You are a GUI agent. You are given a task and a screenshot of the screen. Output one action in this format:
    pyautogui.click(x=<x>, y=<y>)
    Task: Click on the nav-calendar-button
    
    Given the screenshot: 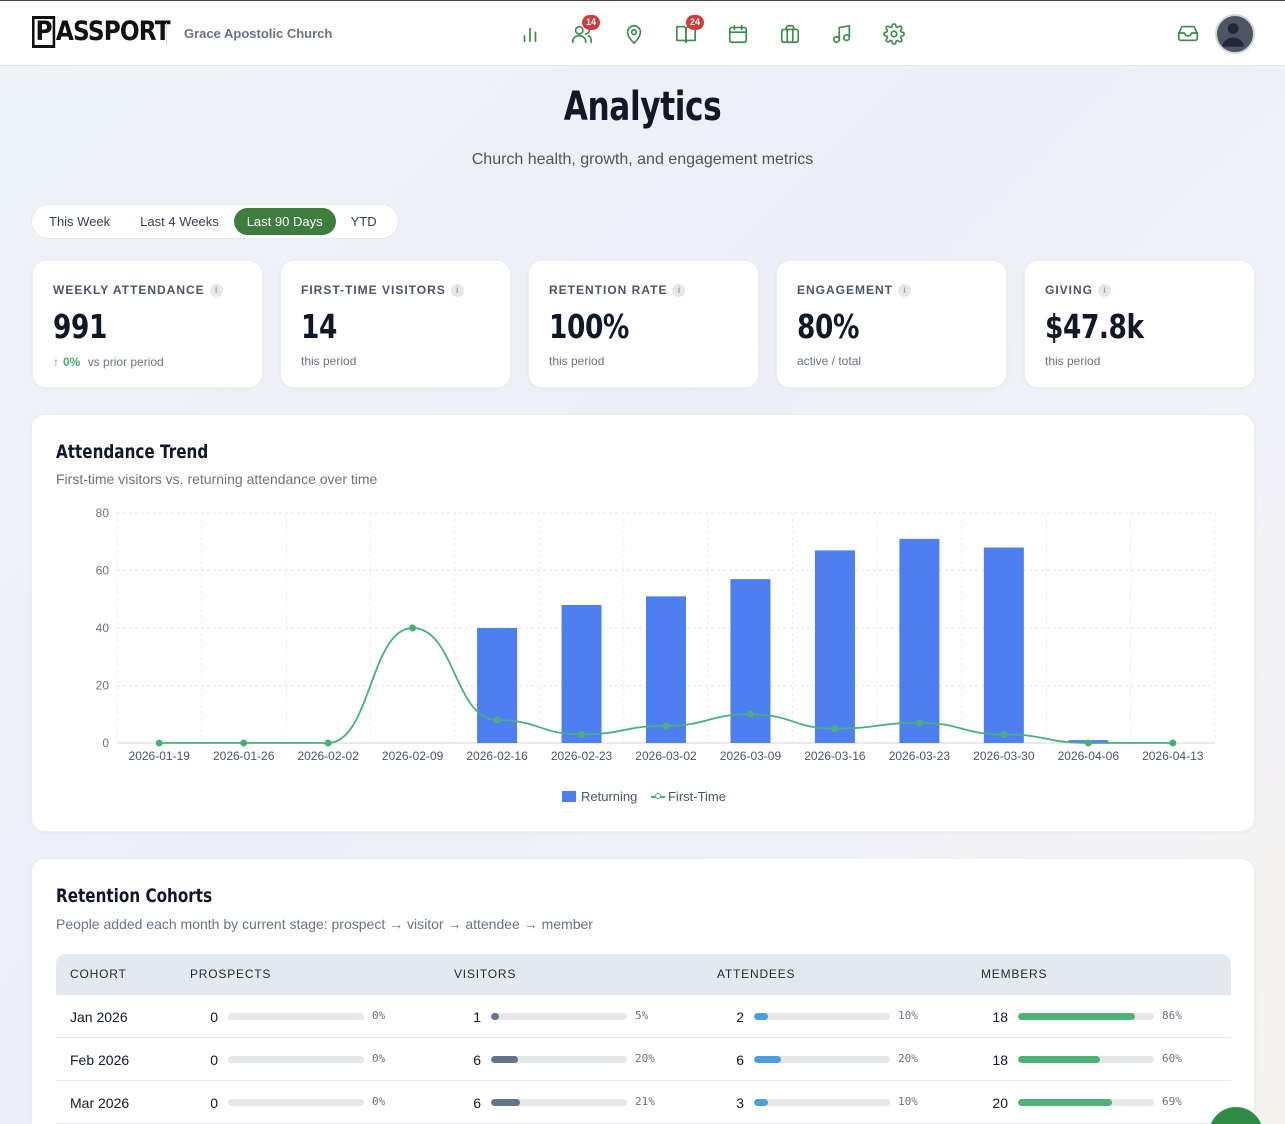 What is the action you would take?
    pyautogui.click(x=738, y=34)
    